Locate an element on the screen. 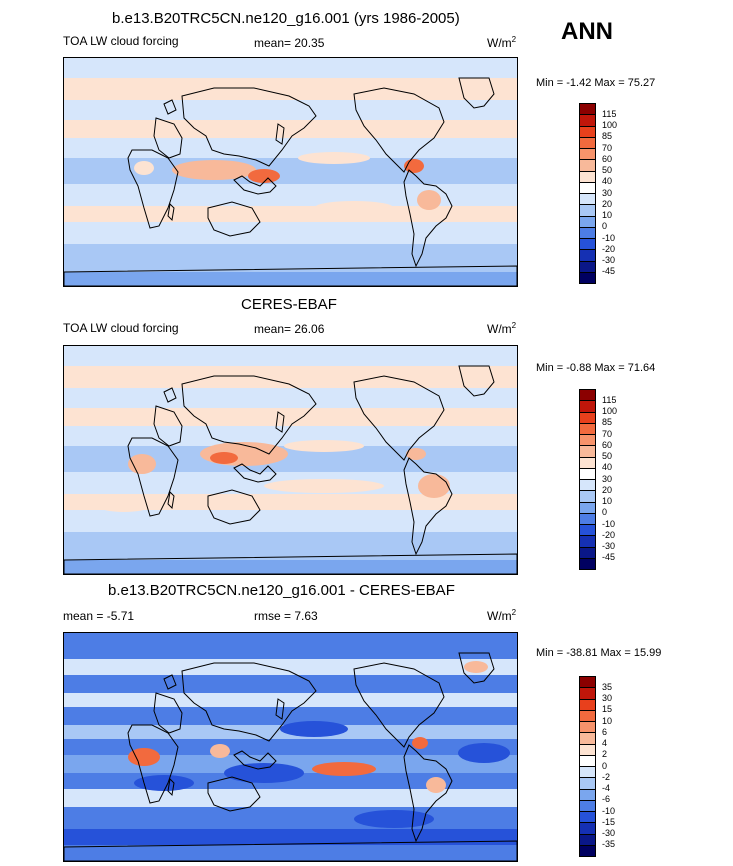 This screenshot has width=733, height=866. panel2-minmax: Min = -0.88 Max = 71.64 is located at coordinates (596, 368).